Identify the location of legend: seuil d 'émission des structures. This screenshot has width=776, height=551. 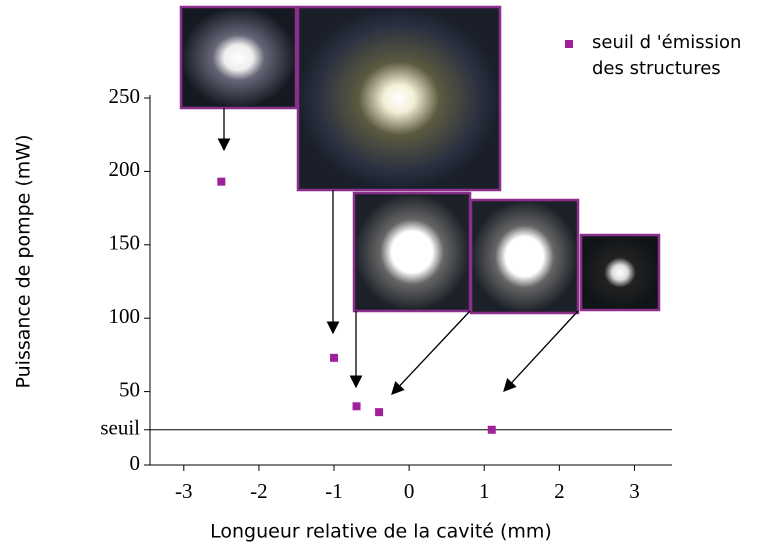
(668, 56).